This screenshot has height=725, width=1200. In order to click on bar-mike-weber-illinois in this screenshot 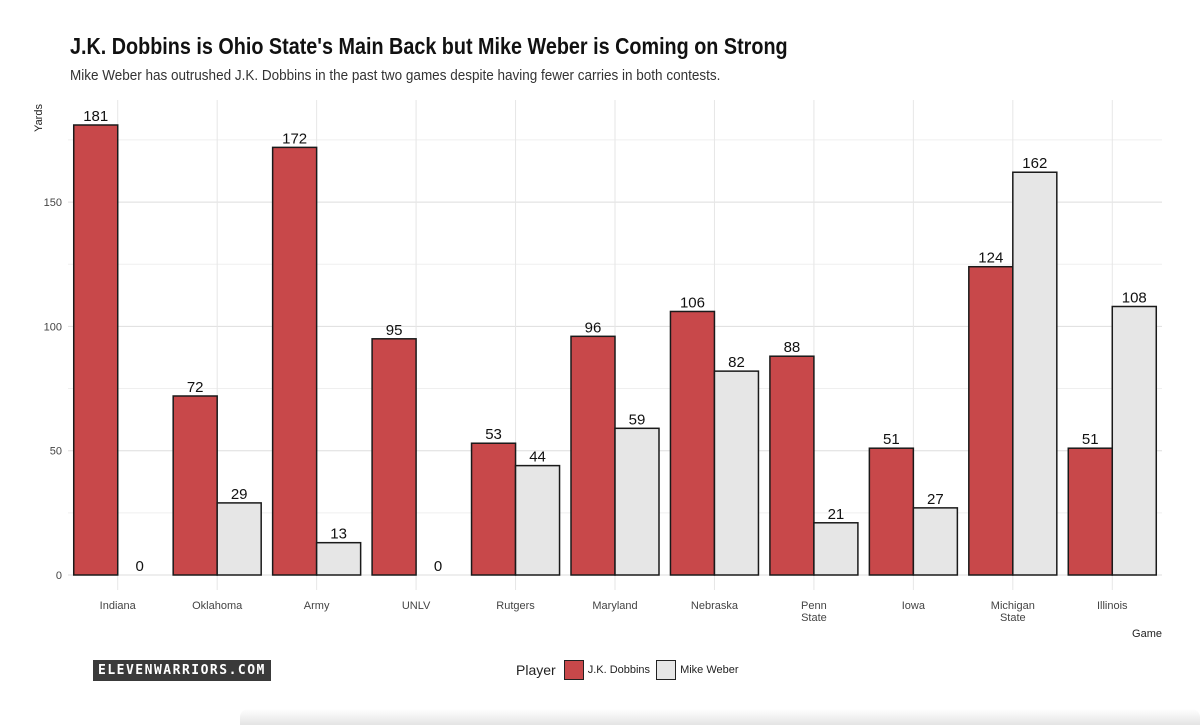, I will do `click(1134, 440)`.